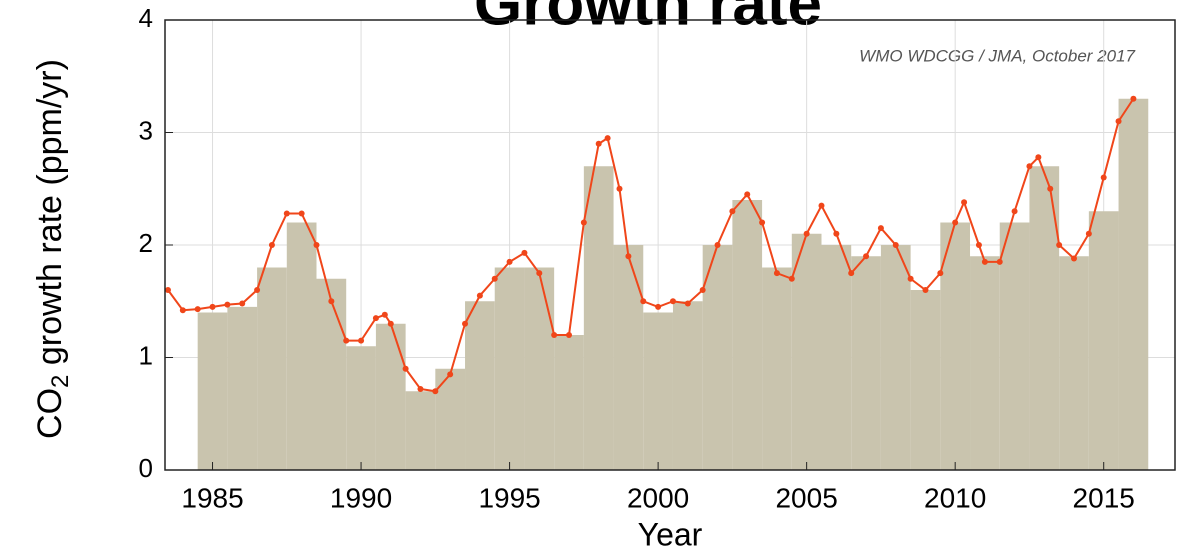 Image resolution: width=1184 pixels, height=555 pixels. Describe the element at coordinates (648, 19) in the screenshot. I see `chart-title: Growth rate` at that location.